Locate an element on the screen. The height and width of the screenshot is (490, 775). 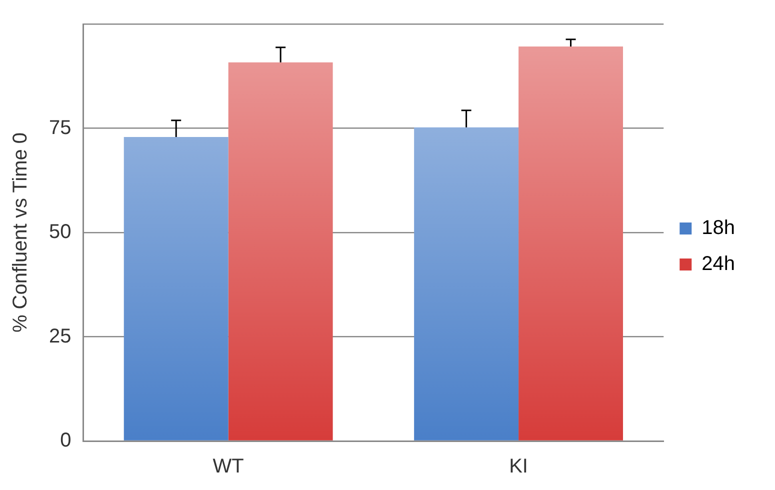
legend-label: 18h is located at coordinates (719, 228).